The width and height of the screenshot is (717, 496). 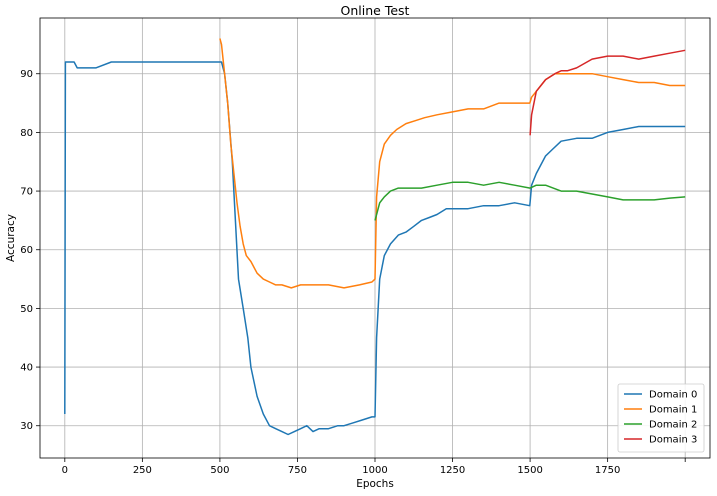 I want to click on y-tick-label: 80, so click(x=26, y=133).